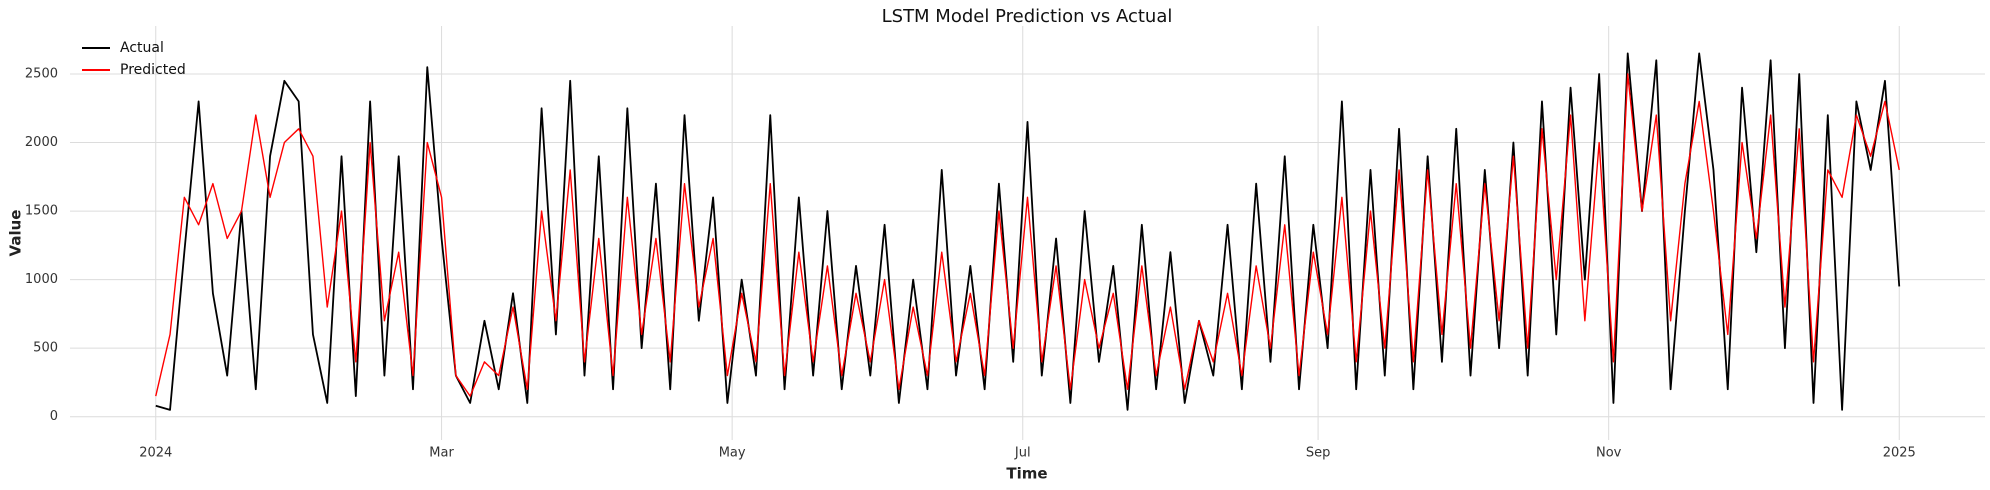 The image size is (1990, 490). I want to click on x-tick-label: Sep, so click(1318, 453).